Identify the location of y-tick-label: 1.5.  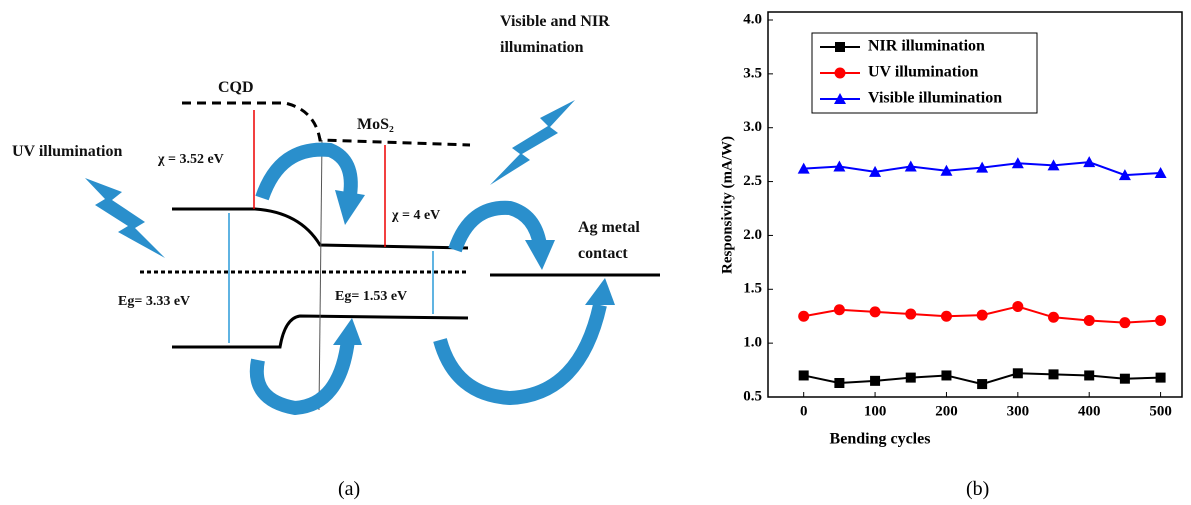
(752, 289).